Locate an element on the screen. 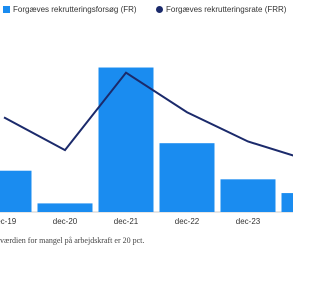 The image size is (320, 293). legend-label: Forgæves rekrutteringsforsøg (FR) is located at coordinates (75, 9).